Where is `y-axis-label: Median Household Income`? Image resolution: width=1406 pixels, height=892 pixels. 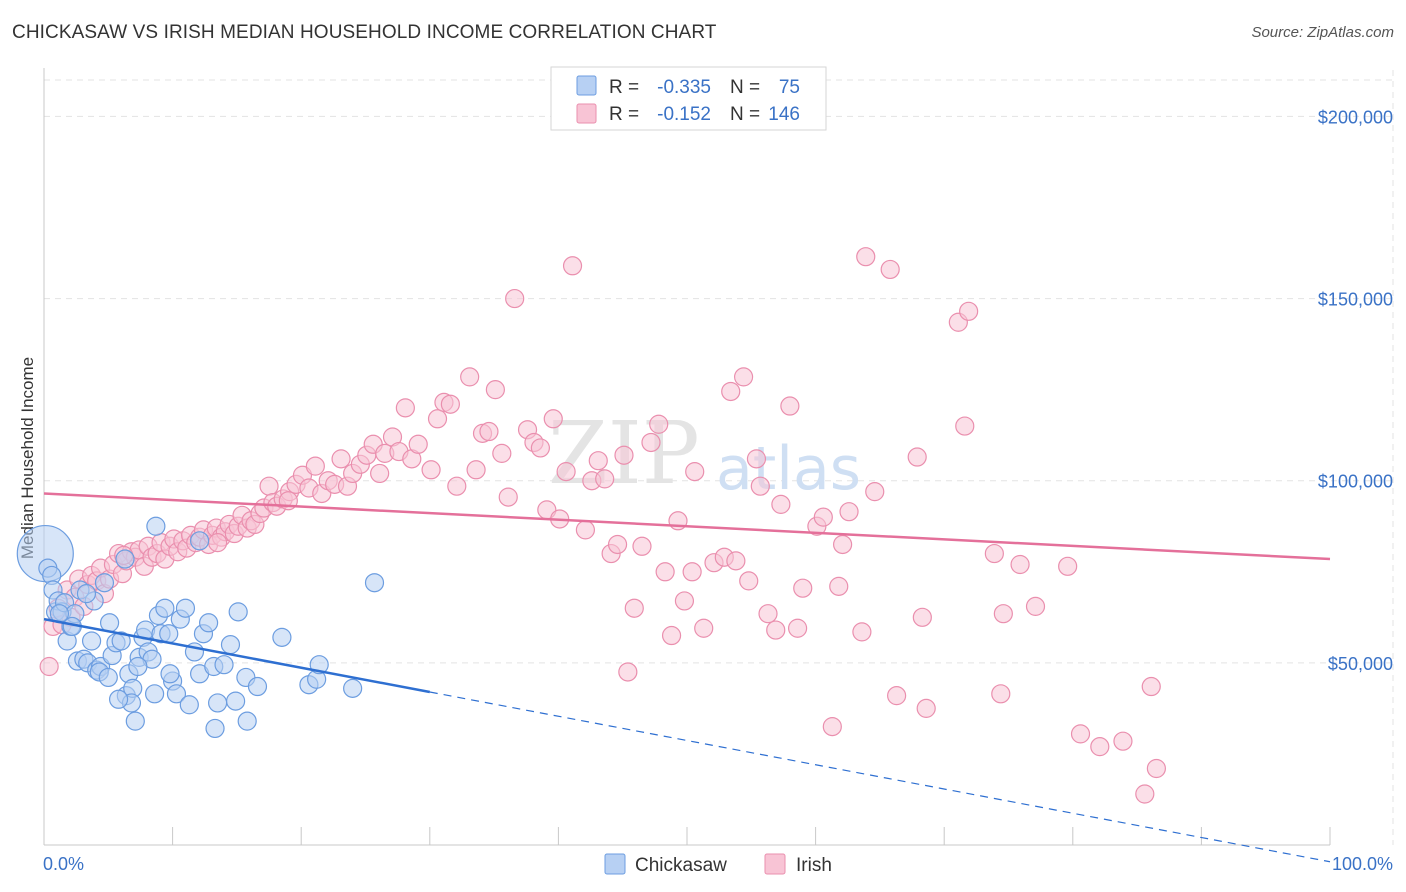
y-axis-label: Median Household Income is located at coordinates (27, 458).